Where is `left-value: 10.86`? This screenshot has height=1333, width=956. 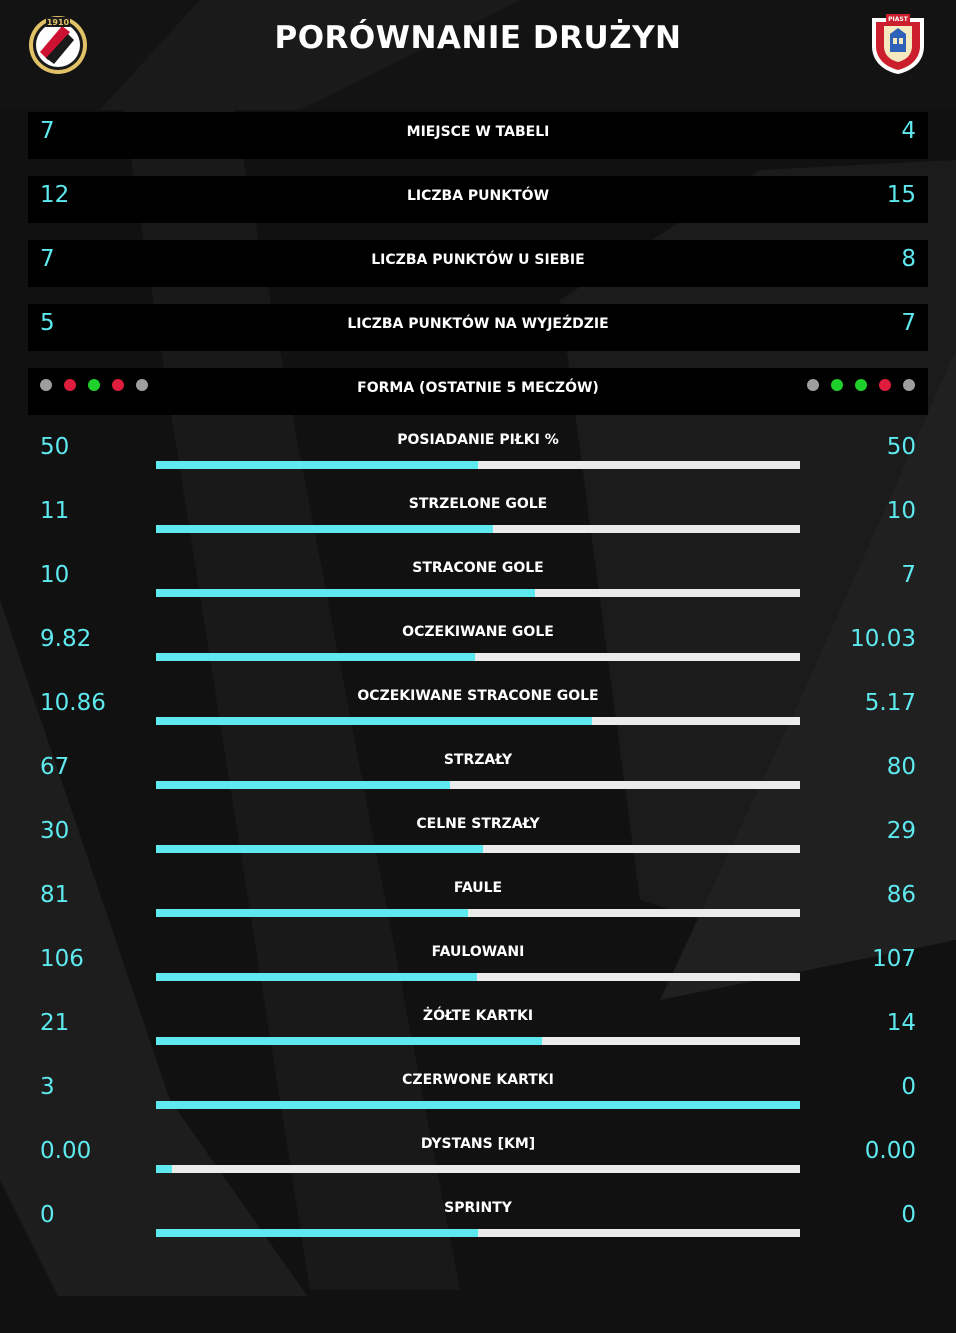 left-value: 10.86 is located at coordinates (73, 703).